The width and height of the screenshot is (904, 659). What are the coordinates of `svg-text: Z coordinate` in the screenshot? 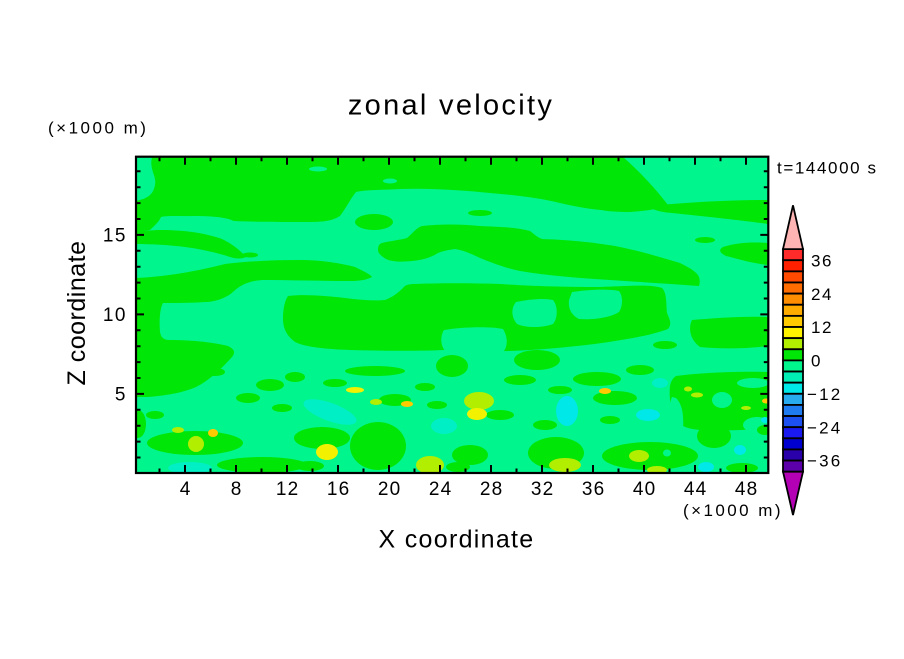 It's located at (77, 313).